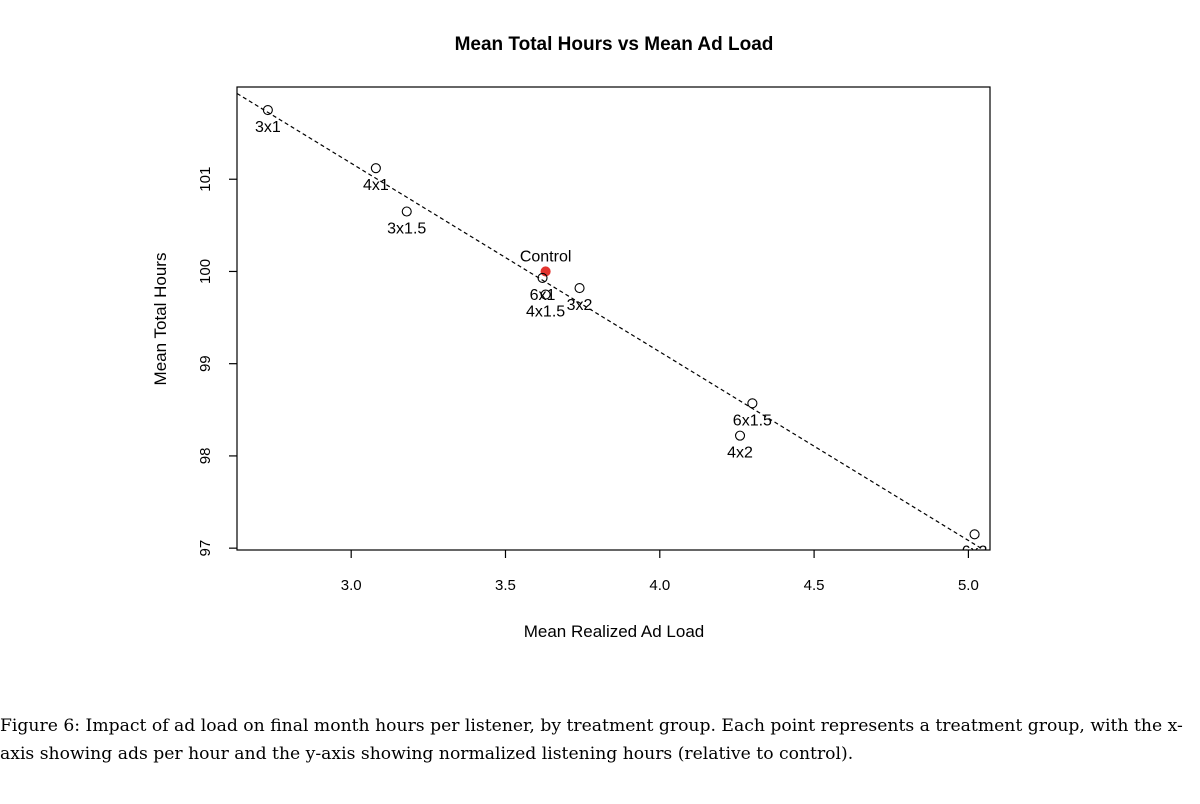 Image resolution: width=1200 pixels, height=804 pixels. I want to click on point-label: 6x2, so click(975, 551).